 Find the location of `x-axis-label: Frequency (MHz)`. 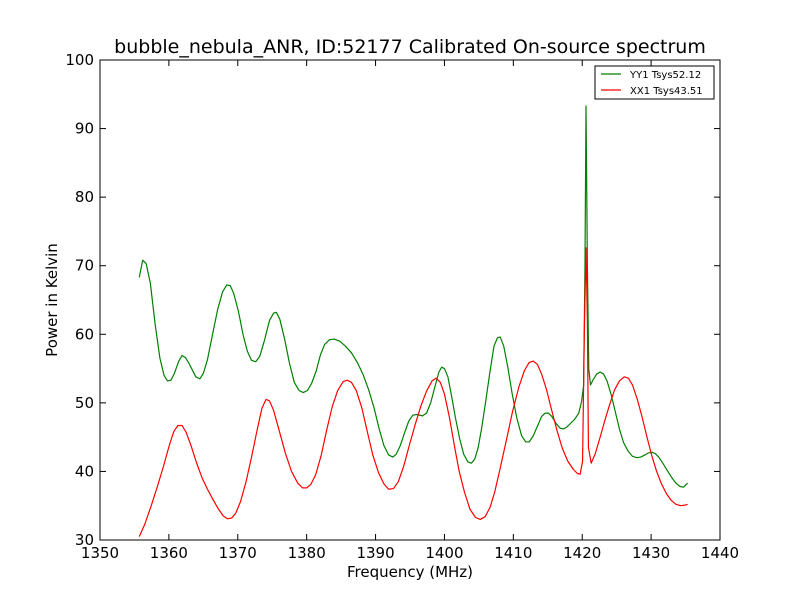

x-axis-label: Frequency (MHz) is located at coordinates (410, 572).